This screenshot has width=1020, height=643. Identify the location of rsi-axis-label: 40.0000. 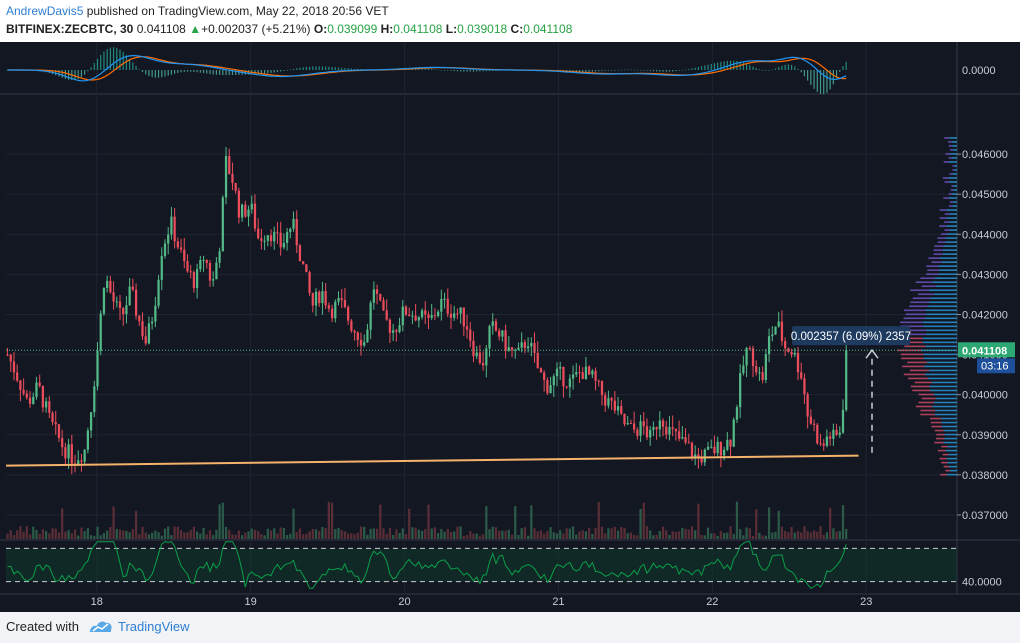
(982, 583).